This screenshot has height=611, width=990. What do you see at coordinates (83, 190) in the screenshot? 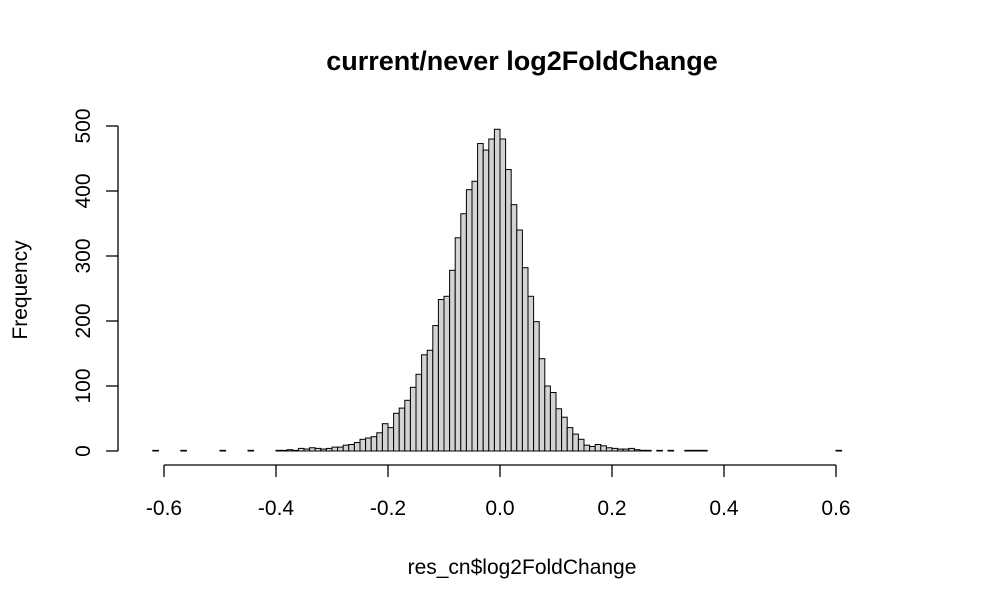
I see `y-tick-label: 400` at bounding box center [83, 190].